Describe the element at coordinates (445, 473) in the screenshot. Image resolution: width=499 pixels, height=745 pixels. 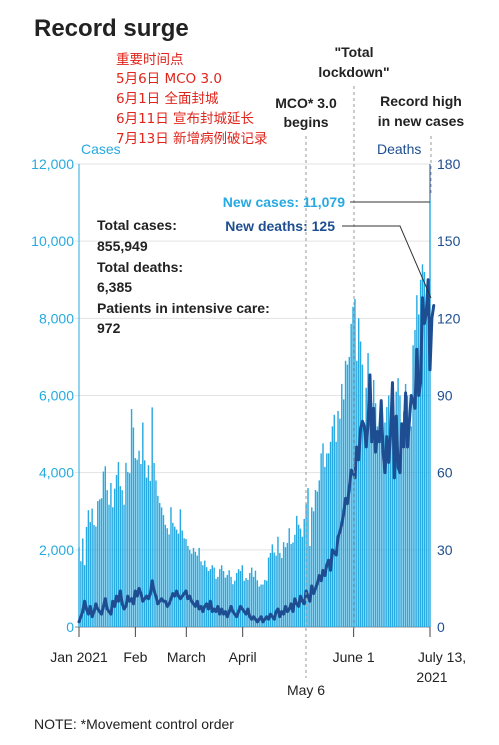
I see `right-axis-tick-label: 60` at that location.